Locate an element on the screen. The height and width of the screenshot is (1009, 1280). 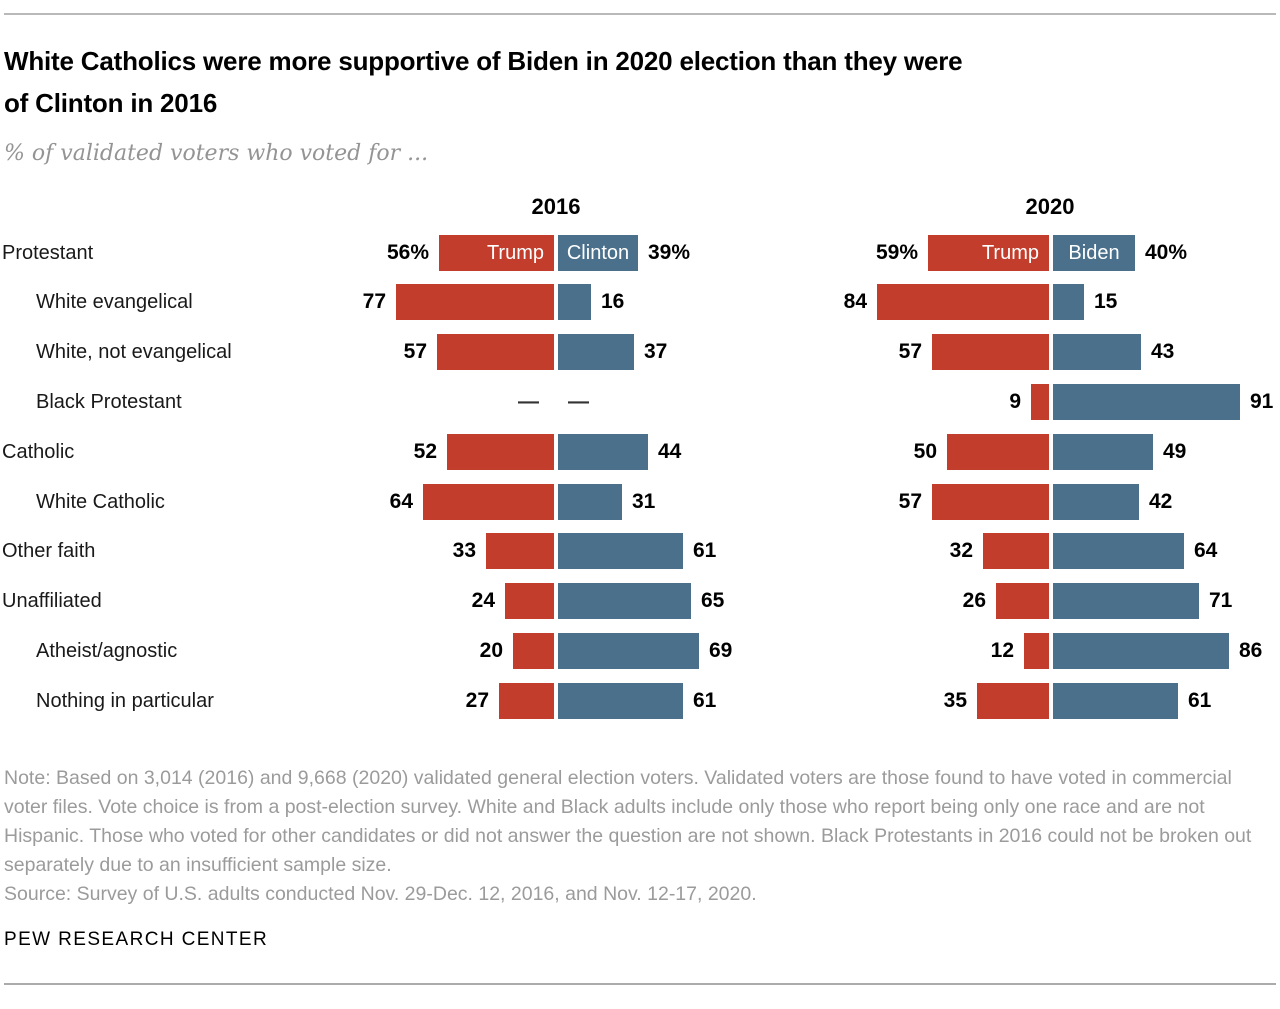
dem-value-label: 65 is located at coordinates (713, 600).